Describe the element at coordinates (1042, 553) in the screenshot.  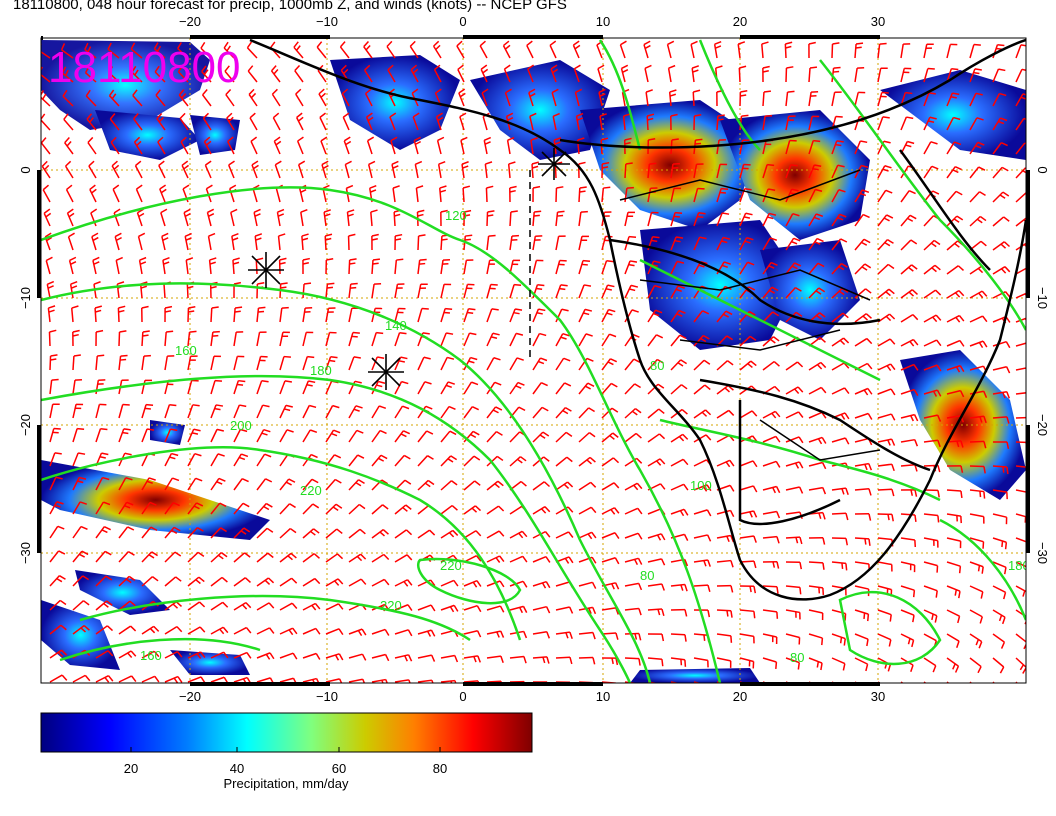
I see `lat-tick-label: −30` at that location.